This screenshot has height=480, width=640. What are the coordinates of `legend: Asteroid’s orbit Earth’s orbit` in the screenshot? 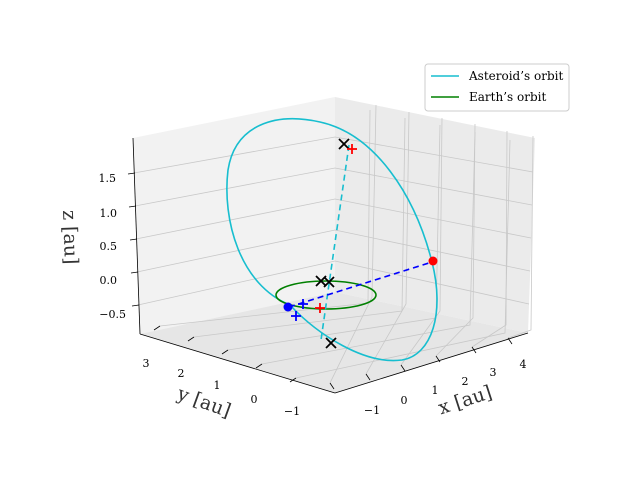 It's located at (497, 87).